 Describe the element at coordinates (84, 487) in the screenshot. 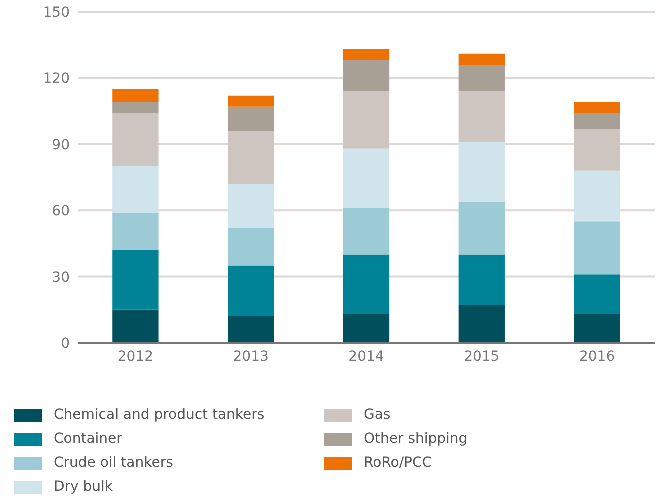

I see `legend-label: Dry bulk` at that location.